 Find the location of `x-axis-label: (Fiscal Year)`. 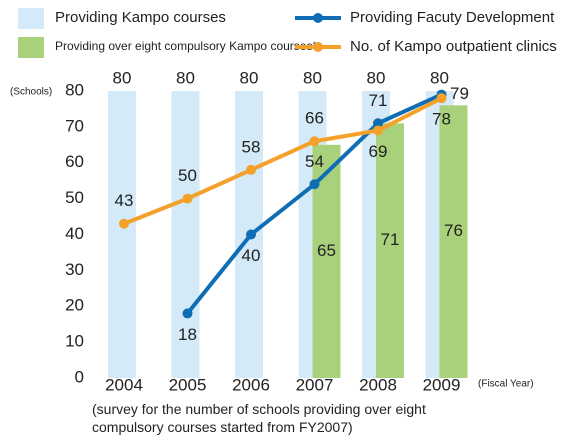

x-axis-label: (Fiscal Year) is located at coordinates (506, 384).